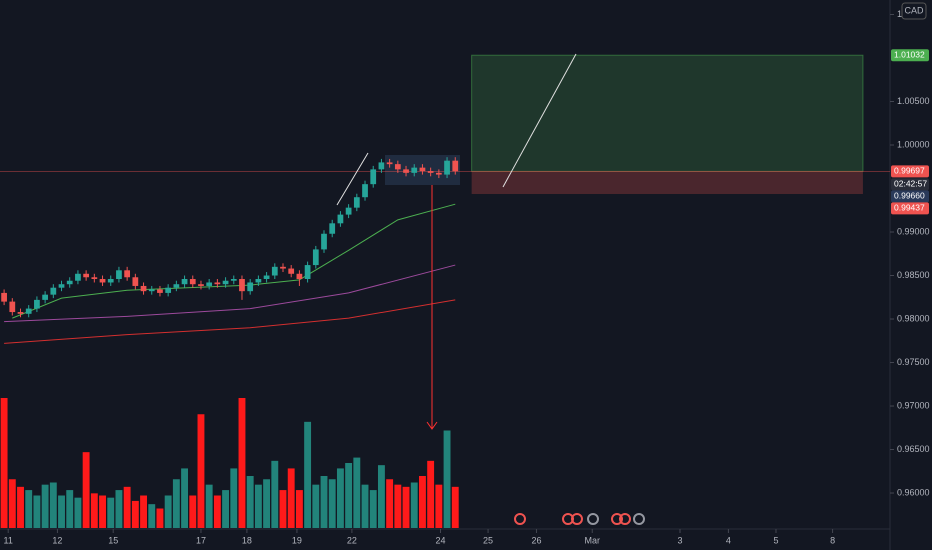 This screenshot has height=550, width=932. Describe the element at coordinates (913, 144) in the screenshot. I see `y-tick-label: 1.00000` at that location.